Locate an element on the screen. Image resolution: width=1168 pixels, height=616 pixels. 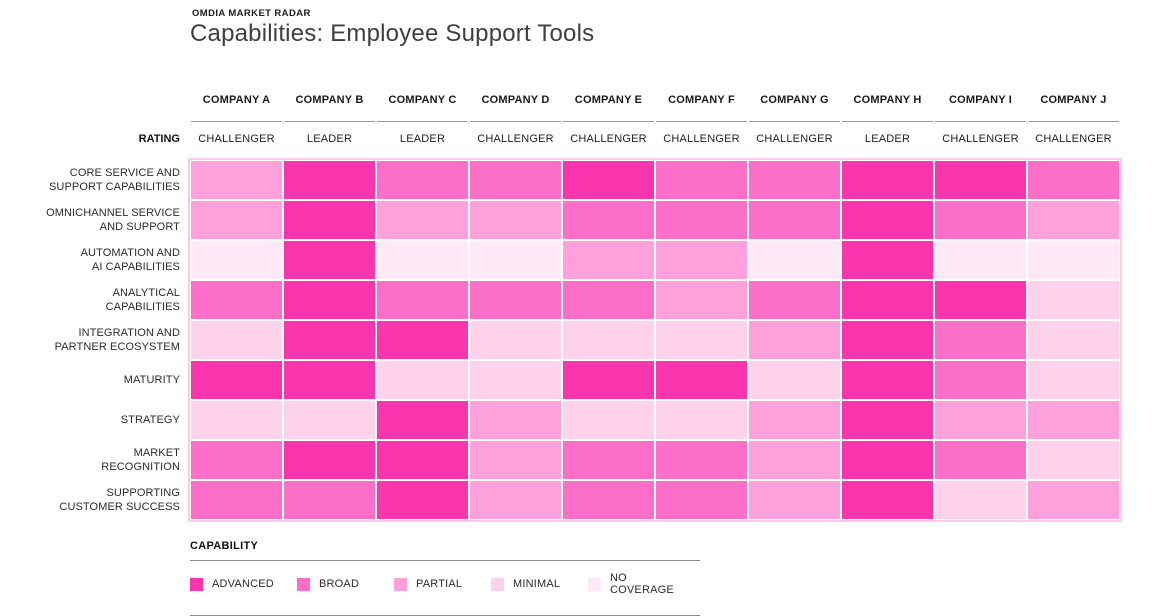
heatmap-cell-r9-c1 is located at coordinates (236, 500).